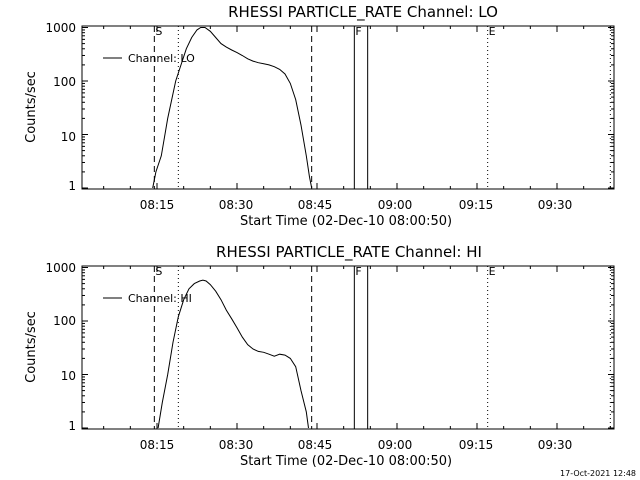 Image resolution: width=640 pixels, height=480 pixels. Describe the element at coordinates (349, 252) in the screenshot. I see `chart-title: RHESSI PARTICLE_RATE Channel: HI` at that location.